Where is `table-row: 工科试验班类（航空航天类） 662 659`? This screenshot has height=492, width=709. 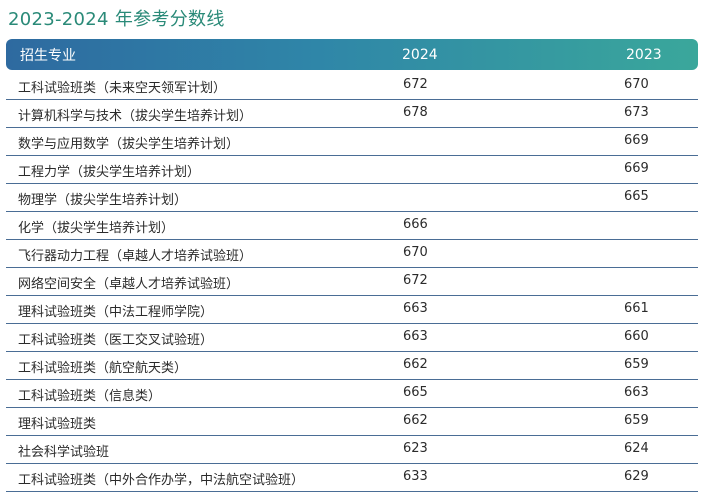 table-row: 工科试验班类（航空航天类） 662 659 is located at coordinates (352, 366).